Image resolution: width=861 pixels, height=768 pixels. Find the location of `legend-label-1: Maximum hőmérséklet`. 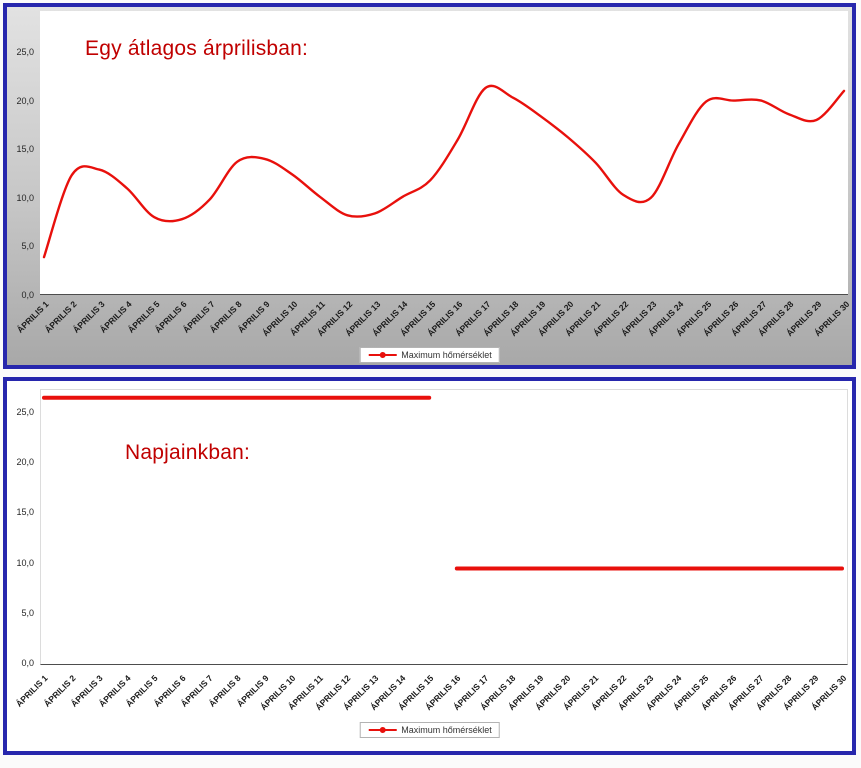

legend-label-1: Maximum hőmérséklet is located at coordinates (446, 355).